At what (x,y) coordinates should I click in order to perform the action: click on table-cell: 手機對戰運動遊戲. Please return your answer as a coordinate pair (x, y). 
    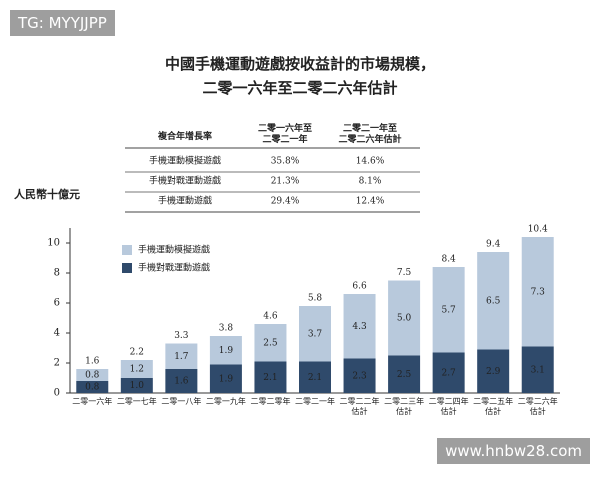
    Looking at the image, I should click on (185, 181).